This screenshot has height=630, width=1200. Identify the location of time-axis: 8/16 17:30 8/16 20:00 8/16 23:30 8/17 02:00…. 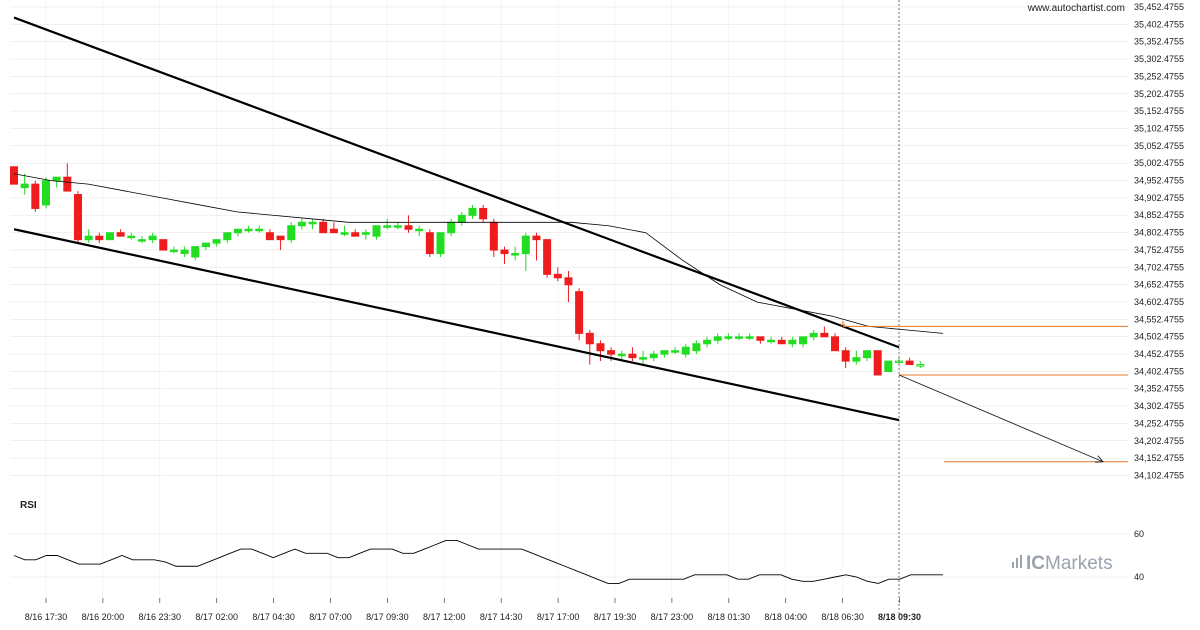
(473, 610).